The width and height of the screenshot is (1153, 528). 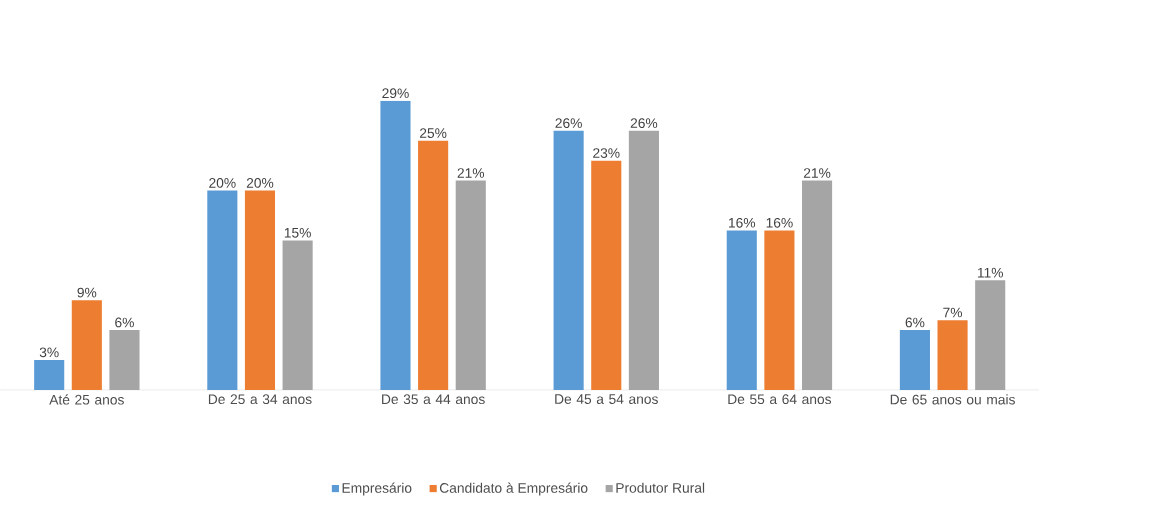 I want to click on data-label: 25%, so click(x=433, y=133).